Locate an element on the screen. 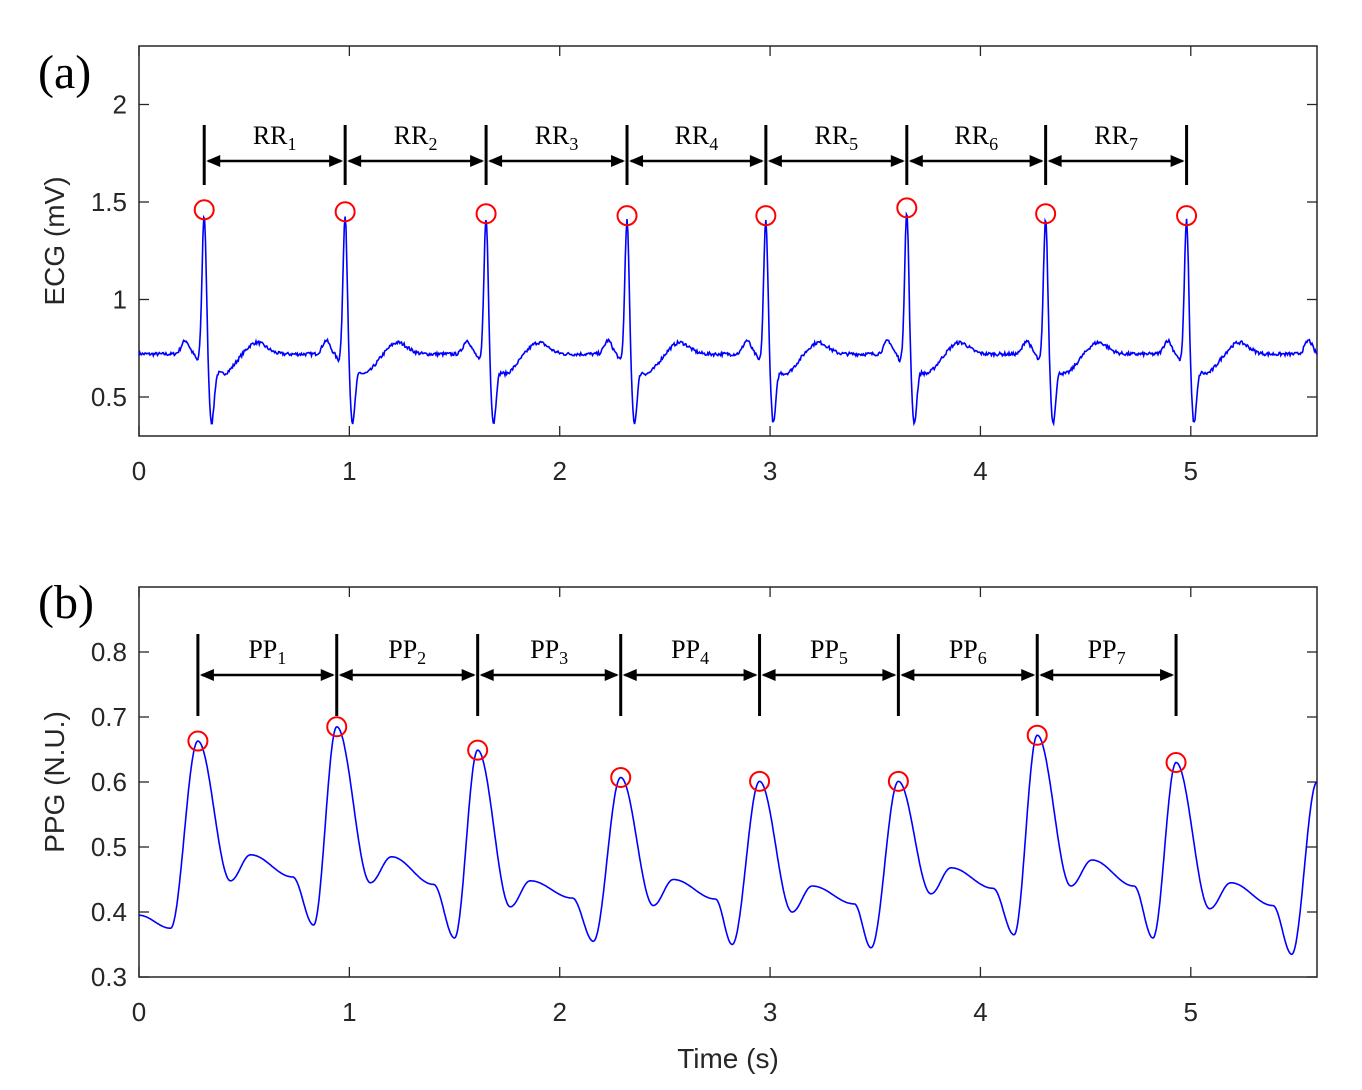  ecg-interval-label: RR2 is located at coordinates (416, 137).